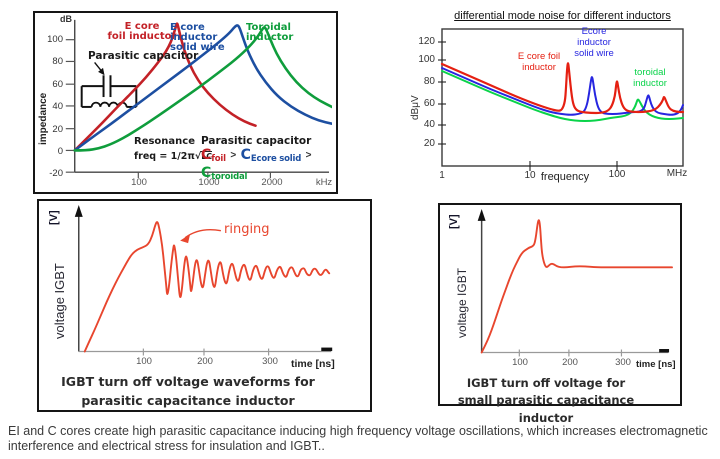 The height and width of the screenshot is (459, 720). I want to click on toroidal-inductor-curve, so click(202, 89).